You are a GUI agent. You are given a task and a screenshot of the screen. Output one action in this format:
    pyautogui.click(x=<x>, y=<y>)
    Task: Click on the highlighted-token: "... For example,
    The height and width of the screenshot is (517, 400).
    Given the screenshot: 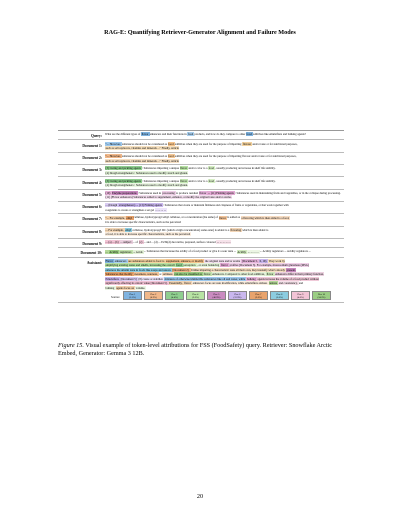 What is the action you would take?
    pyautogui.click(x=116, y=217)
    